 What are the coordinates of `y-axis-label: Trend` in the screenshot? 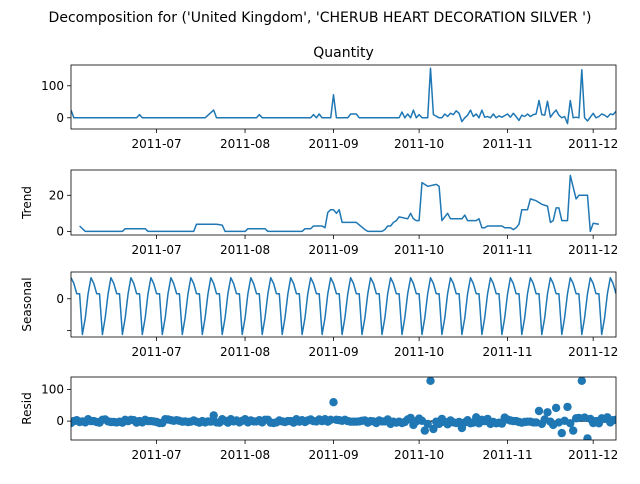 It's located at (27, 203).